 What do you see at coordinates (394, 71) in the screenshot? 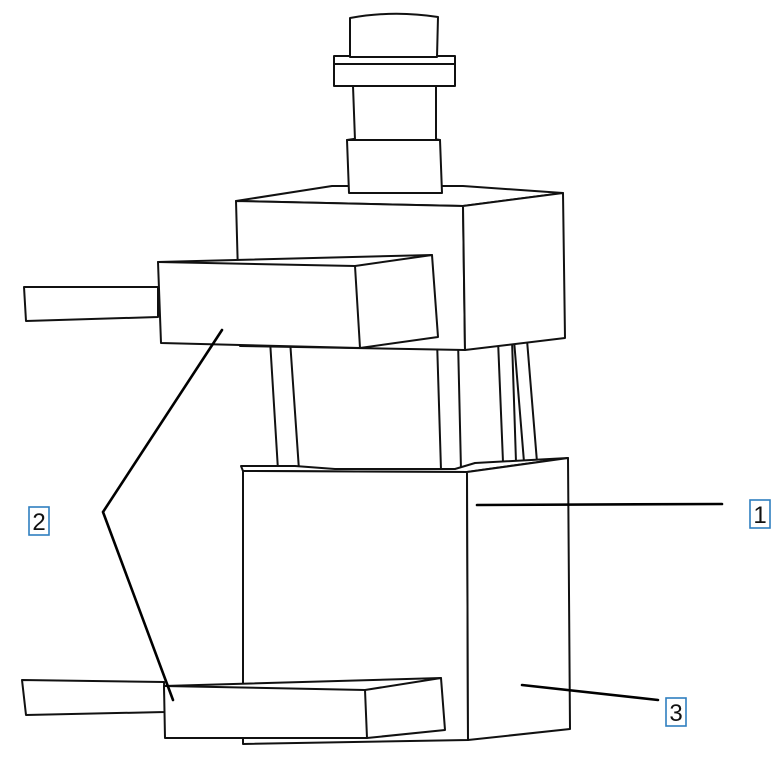
I see `flange` at bounding box center [394, 71].